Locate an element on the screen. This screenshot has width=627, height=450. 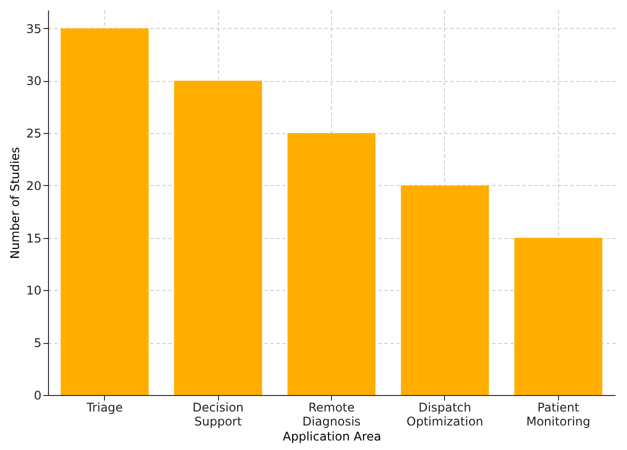
x-tick-label: Triage is located at coordinates (104, 407).